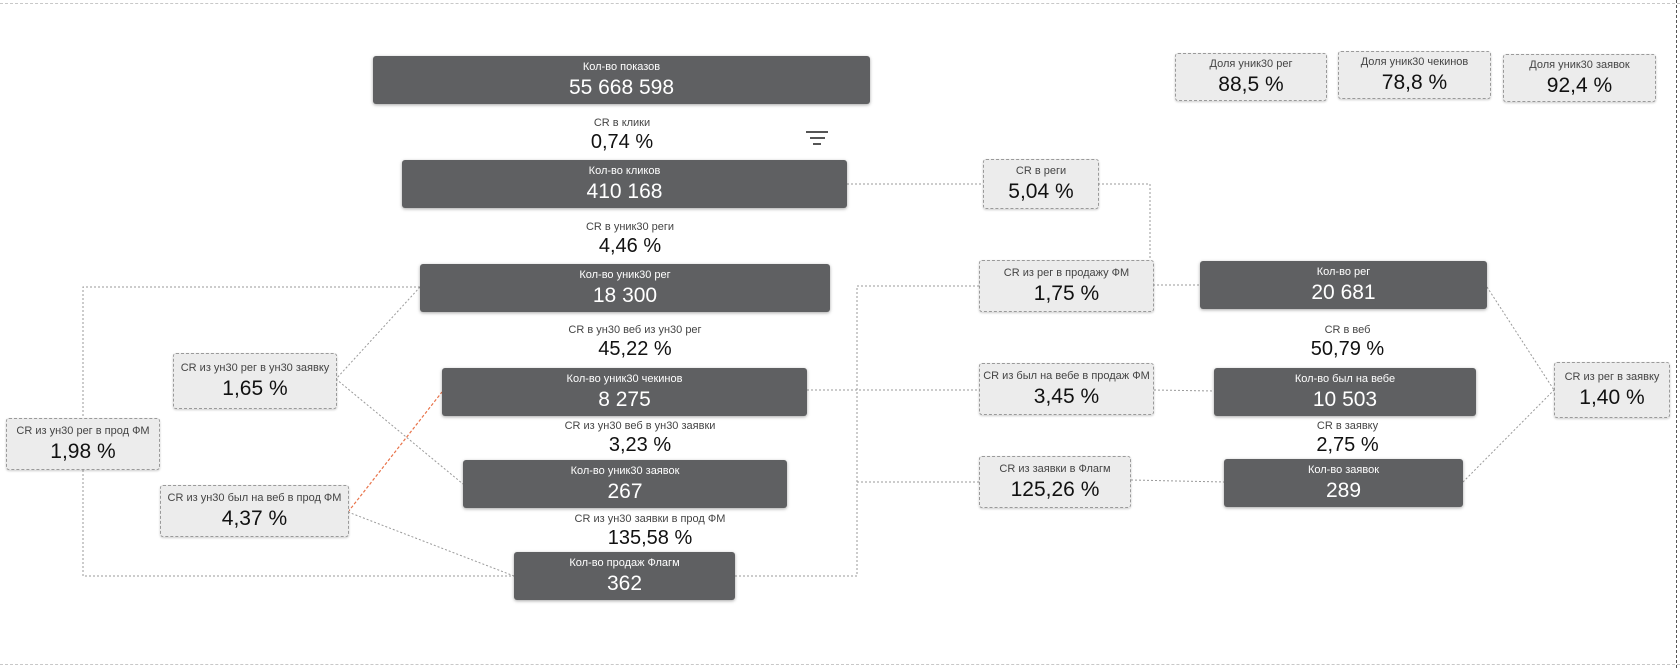 This screenshot has height=668, width=1680. I want to click on rate-cr-app-to-flagm: CR из заявки в Флагм 125,26 %, so click(1055, 482).